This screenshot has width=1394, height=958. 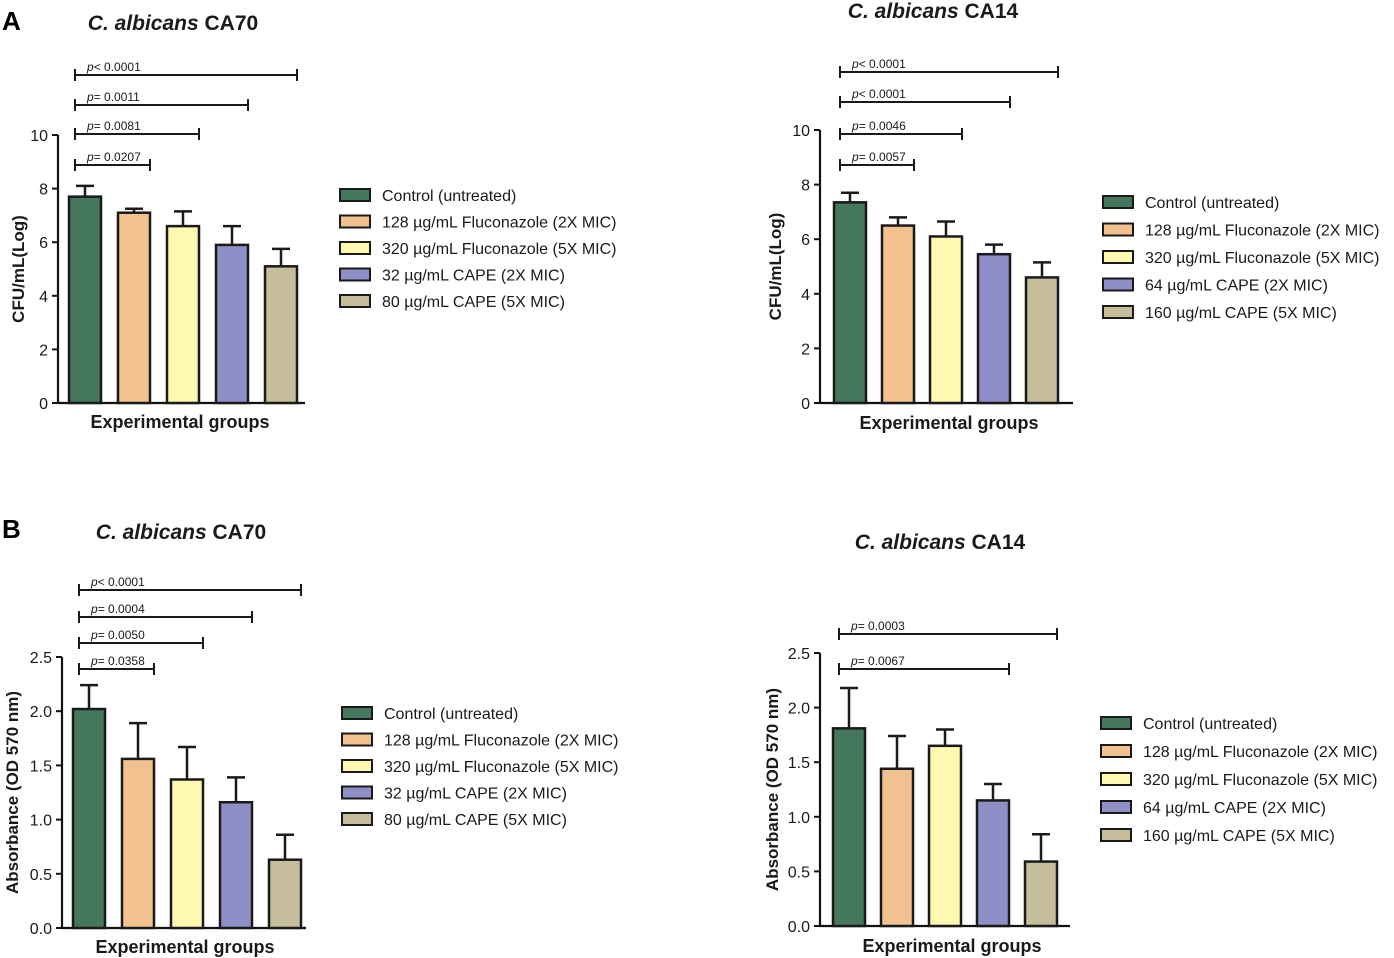 I want to click on legend-item: 64 µg/mL CAPE (2X MIC), so click(x=1215, y=286).